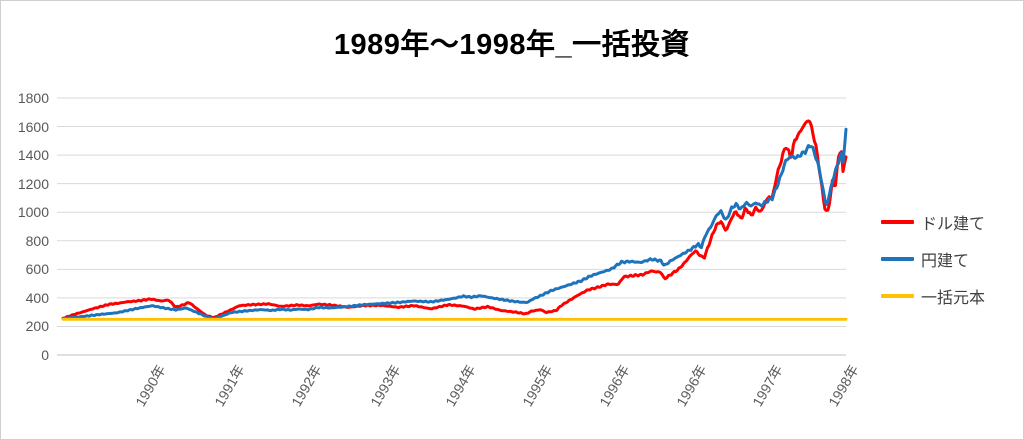 The width and height of the screenshot is (1024, 440). I want to click on legend-label-yen: 円建て, so click(945, 261).